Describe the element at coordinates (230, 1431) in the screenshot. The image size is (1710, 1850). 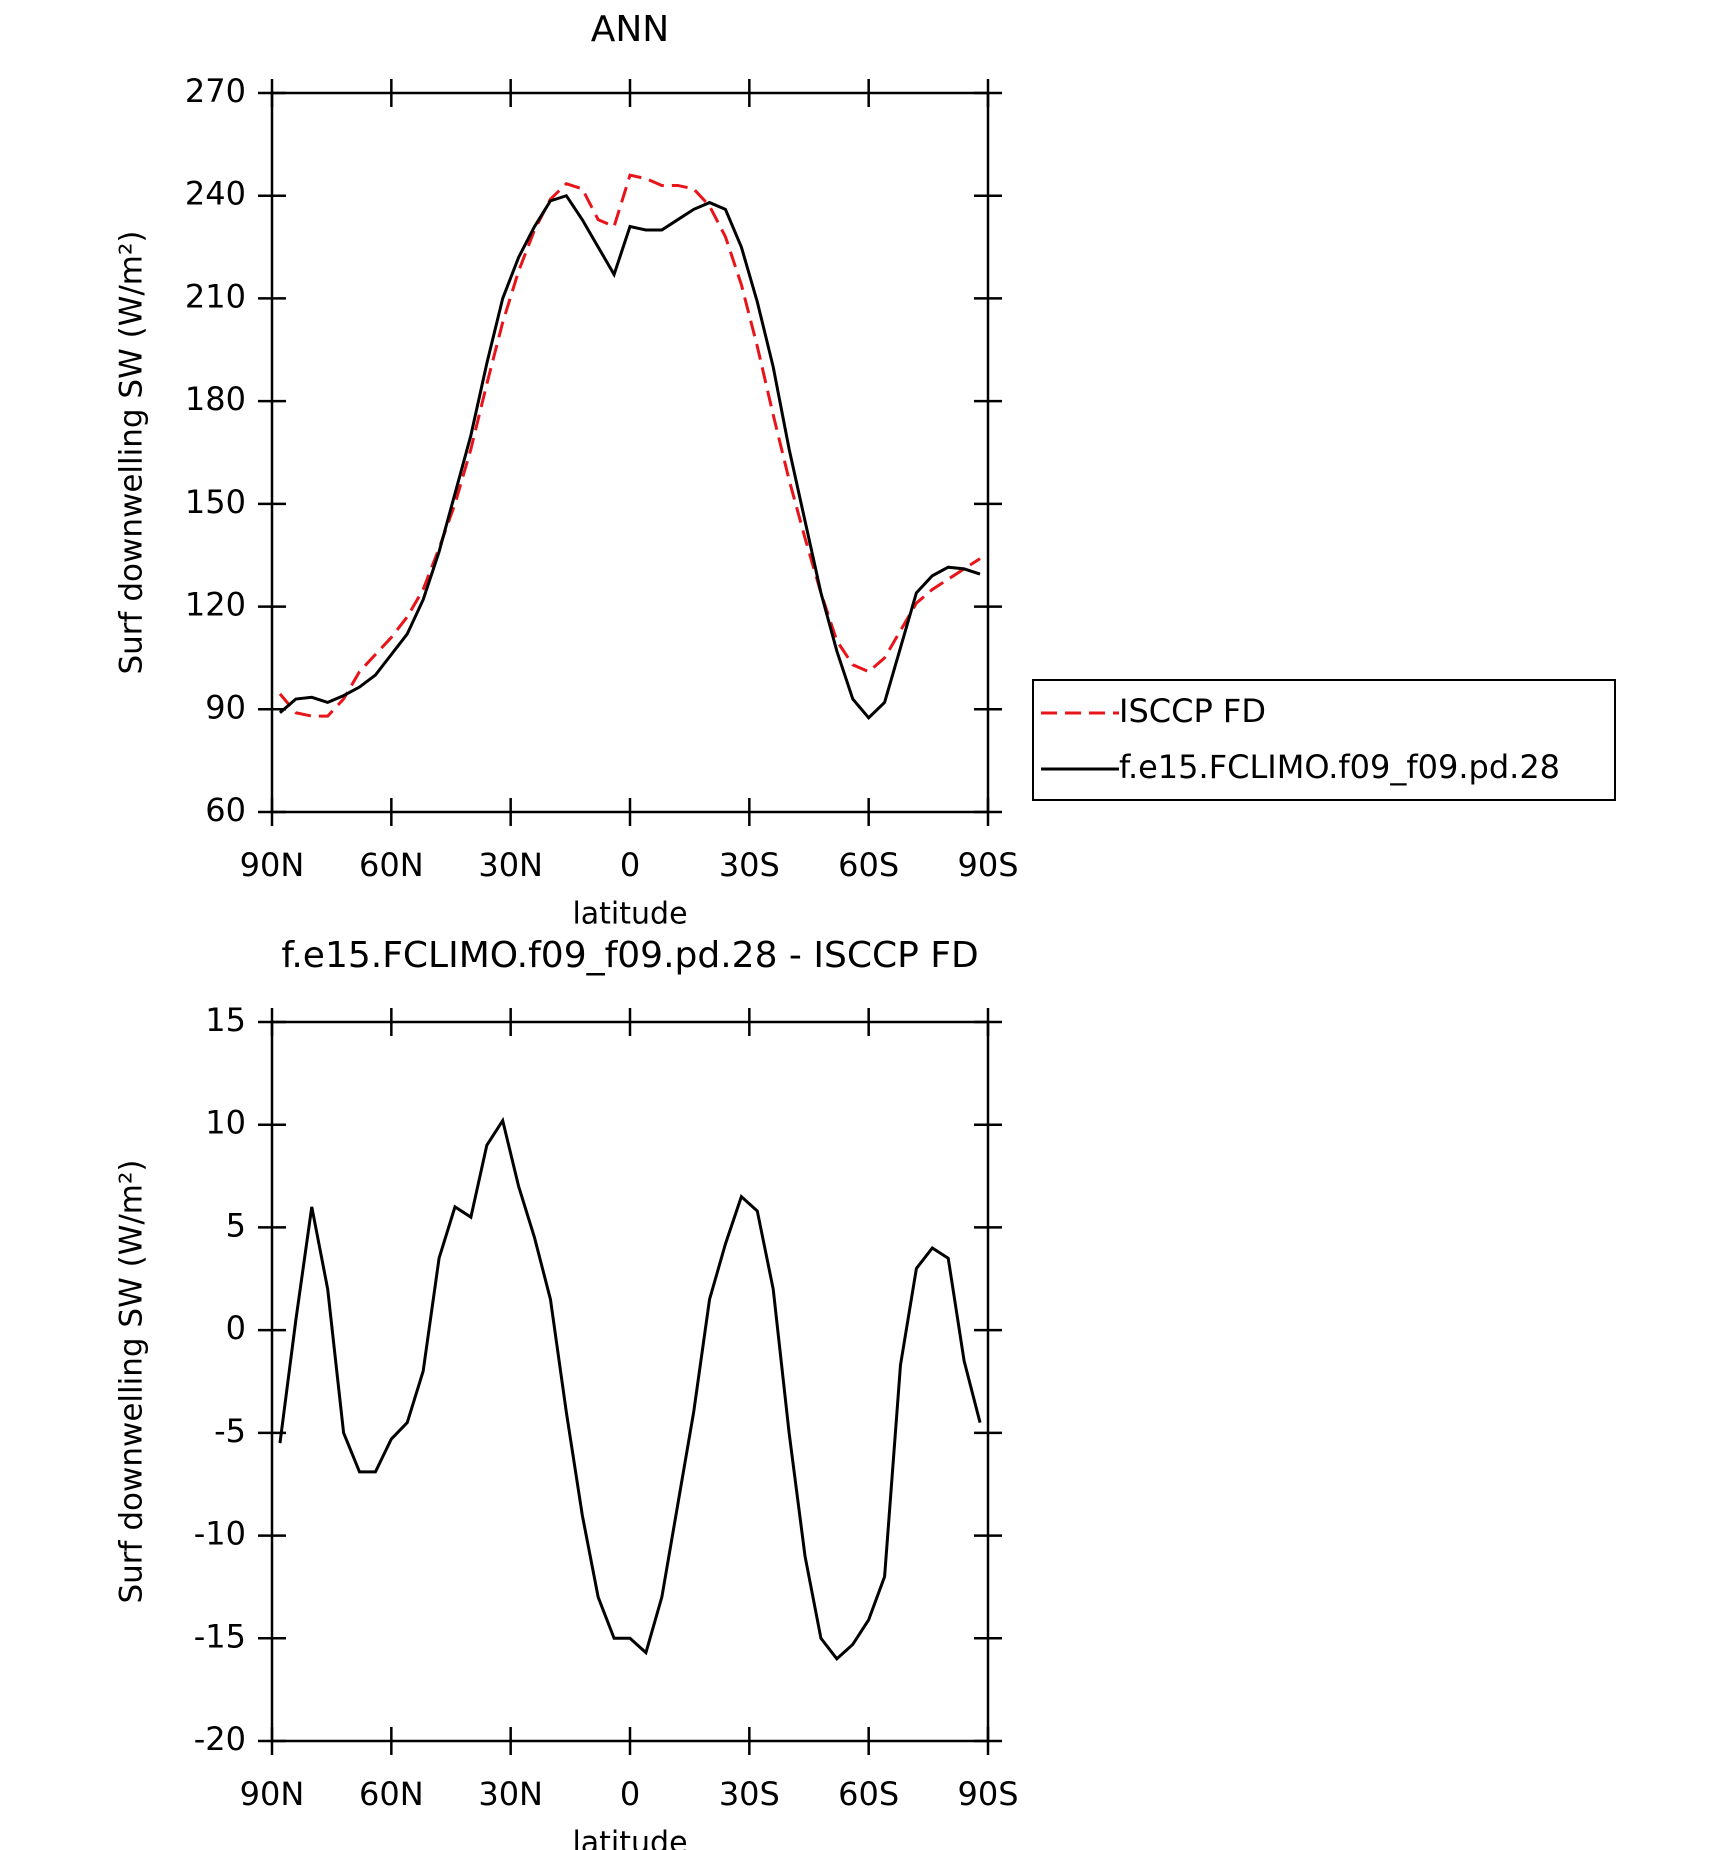
I see `y-tick-label: -5` at that location.